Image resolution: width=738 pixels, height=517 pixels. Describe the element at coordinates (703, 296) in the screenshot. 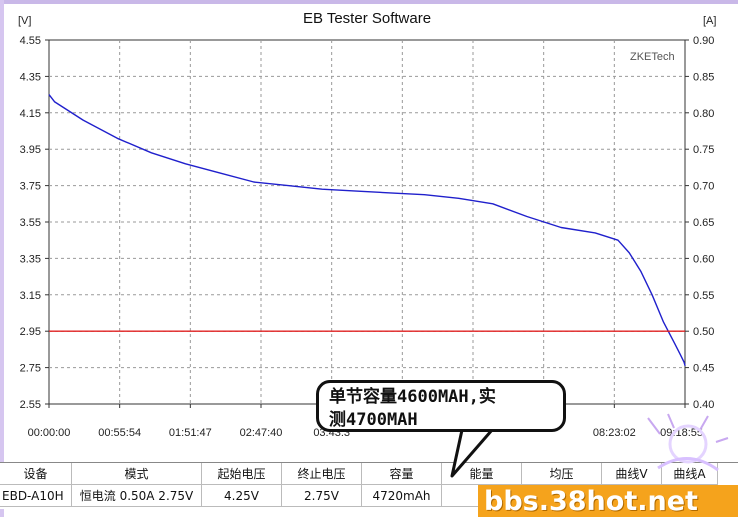

I see `y-tick-label-right: 0.55` at that location.